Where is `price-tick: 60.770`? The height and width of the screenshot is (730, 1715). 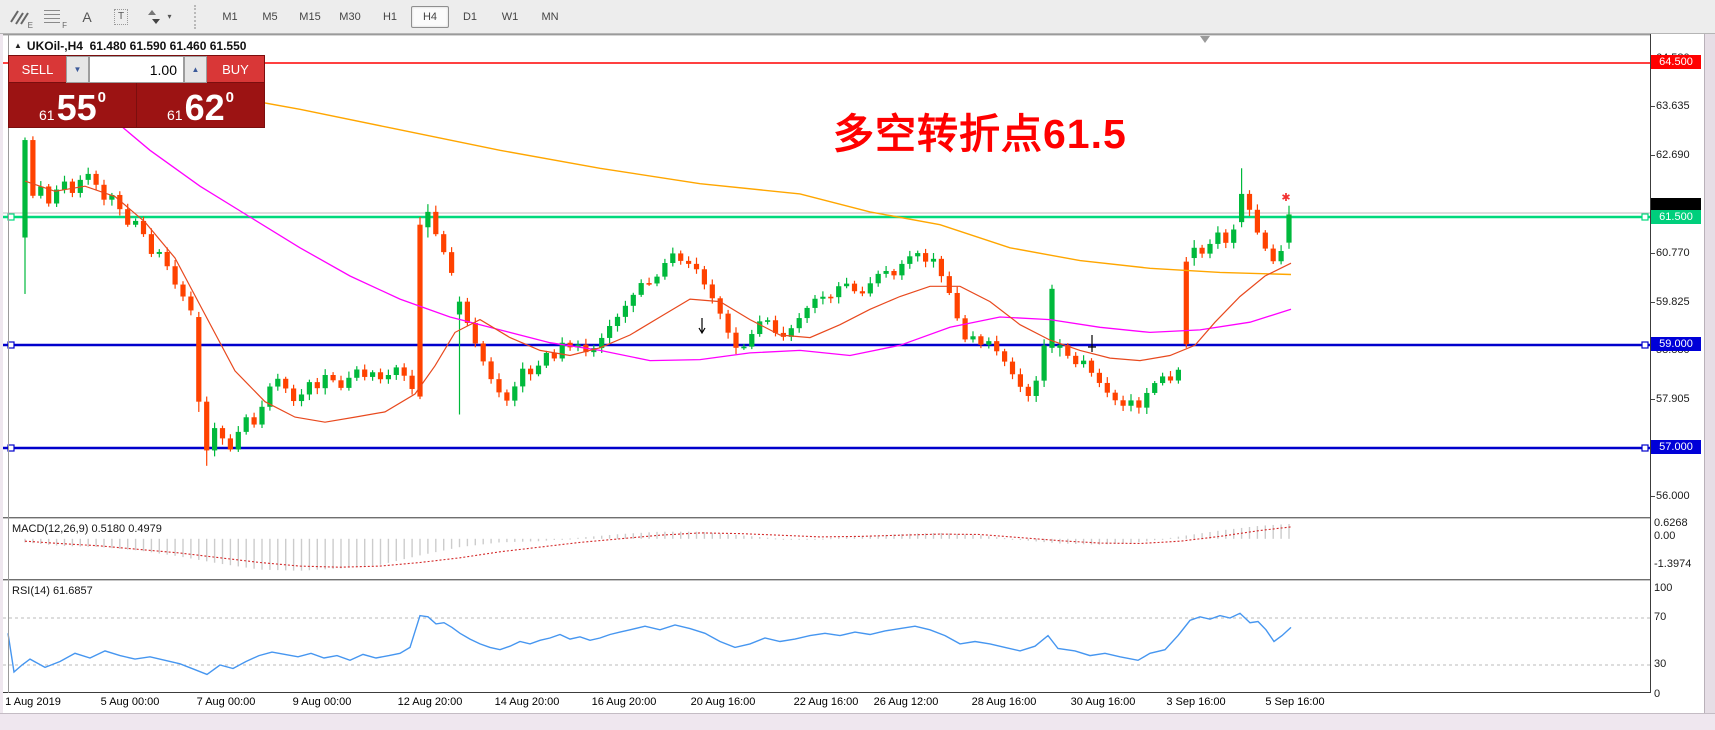
price-tick: 60.770 is located at coordinates (1670, 253).